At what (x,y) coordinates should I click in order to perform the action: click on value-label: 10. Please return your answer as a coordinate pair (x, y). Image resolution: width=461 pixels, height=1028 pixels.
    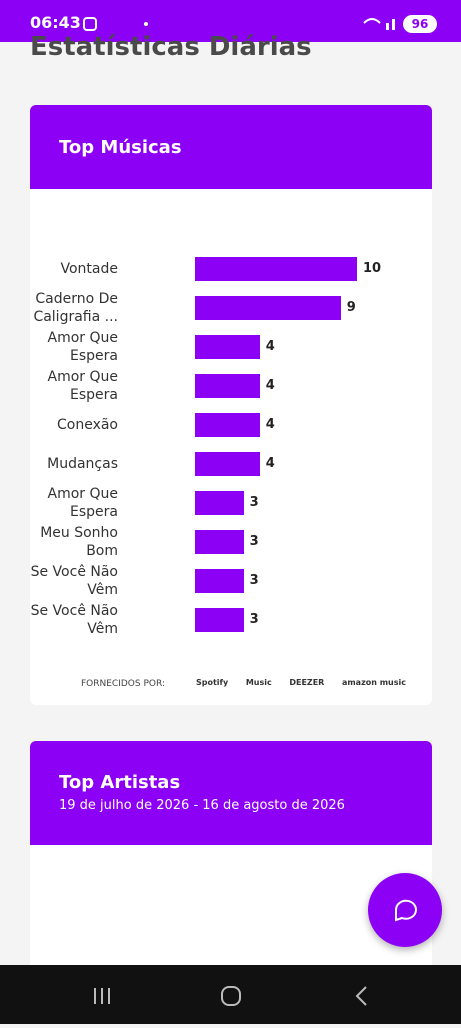
    Looking at the image, I should click on (372, 268).